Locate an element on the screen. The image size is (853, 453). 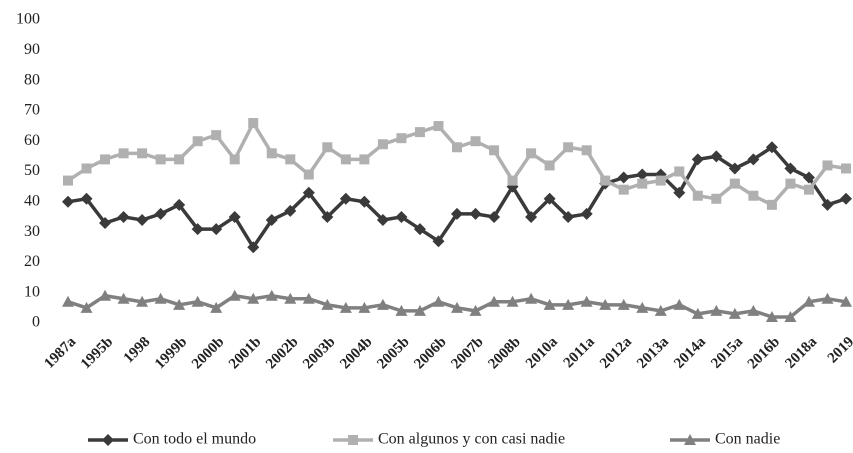
x-tick-label: 2011a is located at coordinates (580, 353).